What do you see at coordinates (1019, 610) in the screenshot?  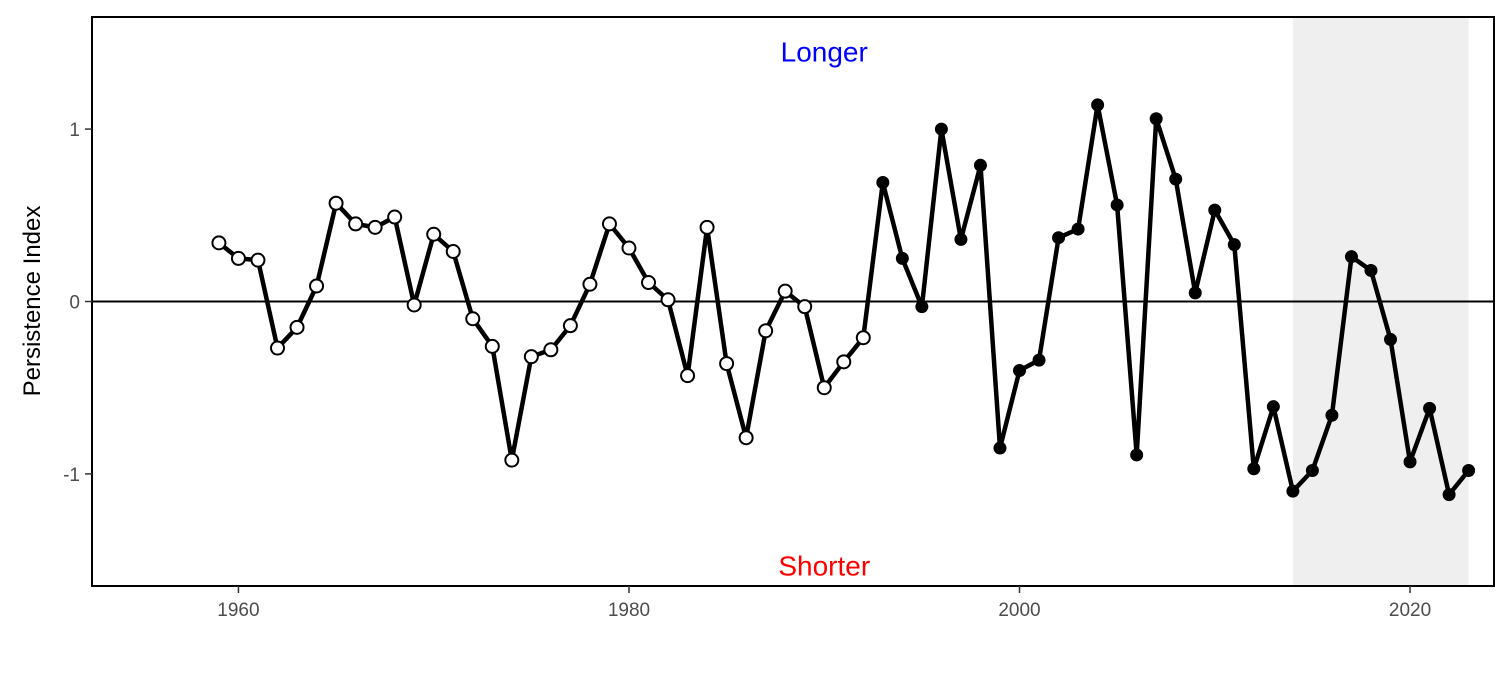 I see `x-tick-label: 2000` at bounding box center [1019, 610].